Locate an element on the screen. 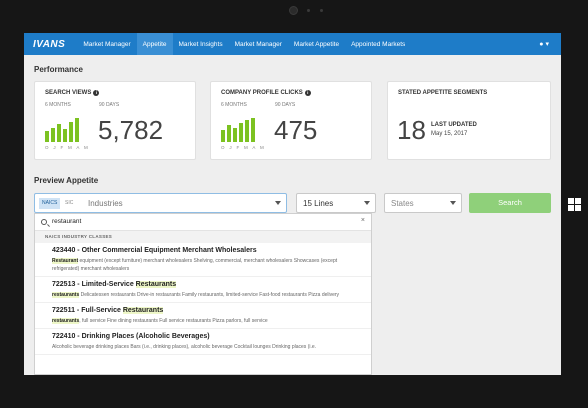  search-button: Search is located at coordinates (510, 203).